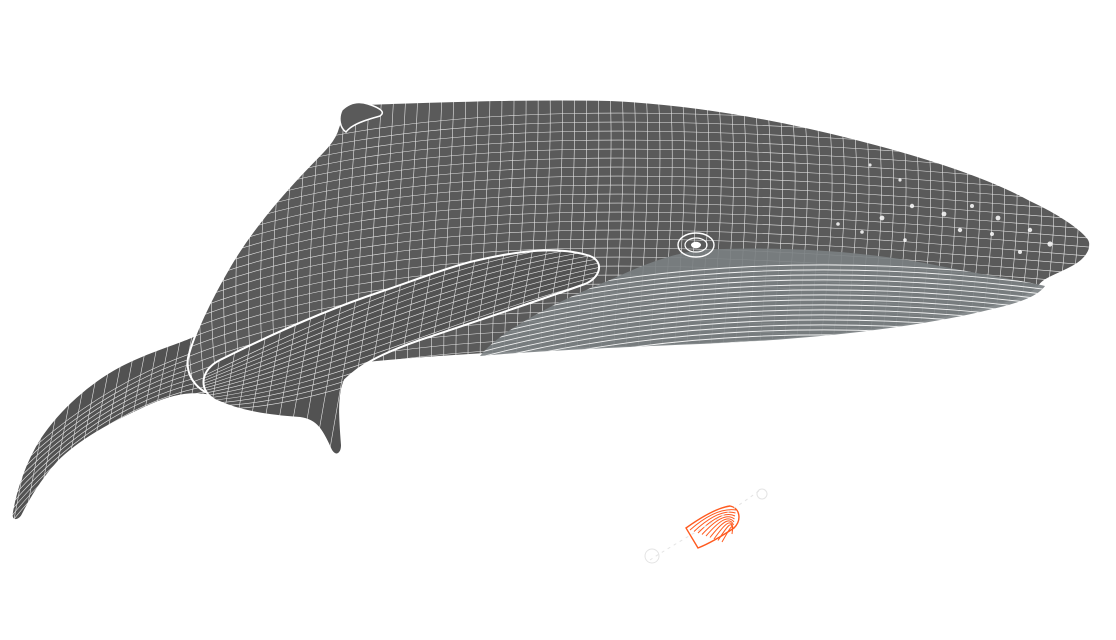 The image size is (1116, 640). What do you see at coordinates (944, 208) in the screenshot?
I see `head-tubercles` at bounding box center [944, 208].